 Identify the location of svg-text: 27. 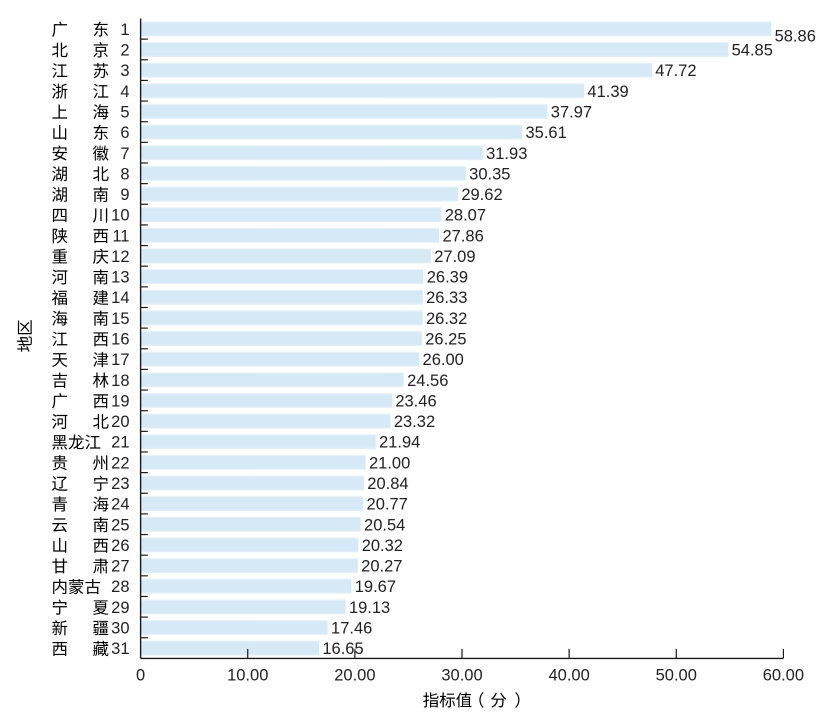
(120, 567).